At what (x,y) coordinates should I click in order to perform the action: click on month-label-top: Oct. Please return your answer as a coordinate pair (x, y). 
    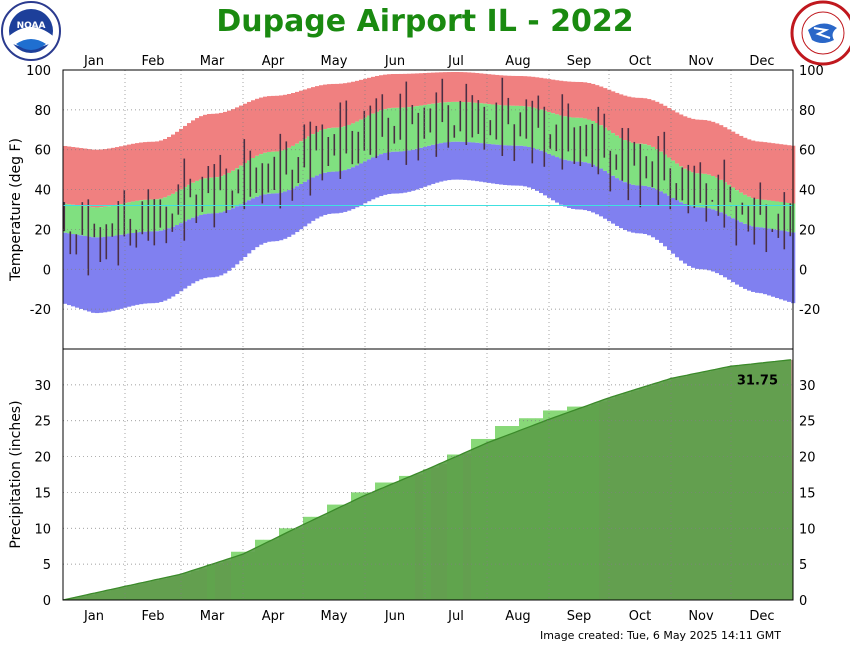
    Looking at the image, I should click on (640, 61).